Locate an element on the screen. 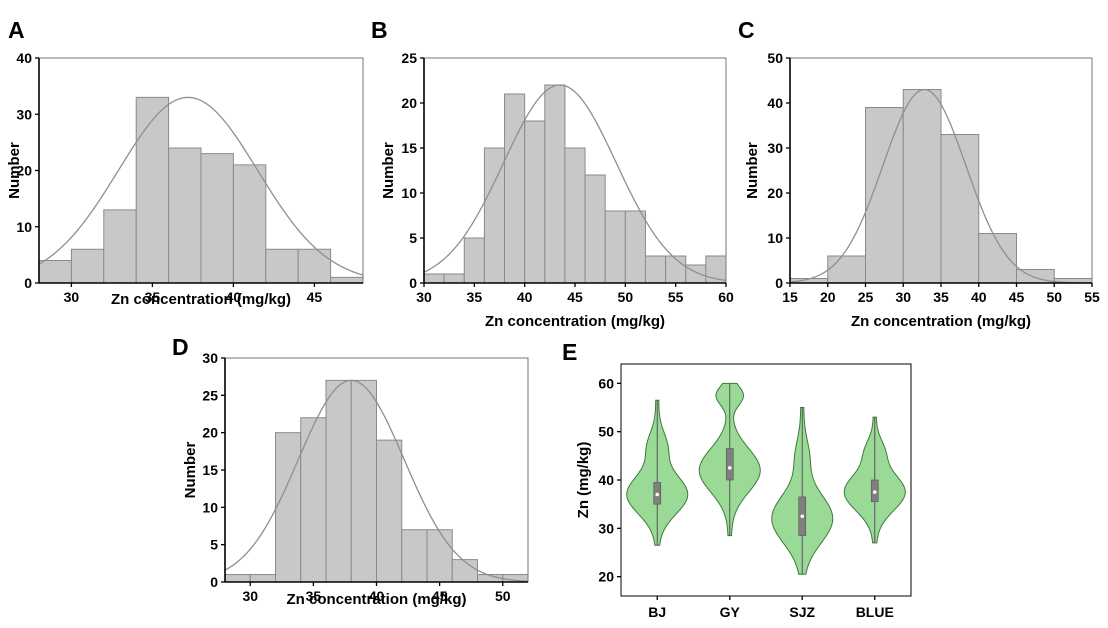 The image size is (1108, 628). x-tick-label: 15 is located at coordinates (790, 297).